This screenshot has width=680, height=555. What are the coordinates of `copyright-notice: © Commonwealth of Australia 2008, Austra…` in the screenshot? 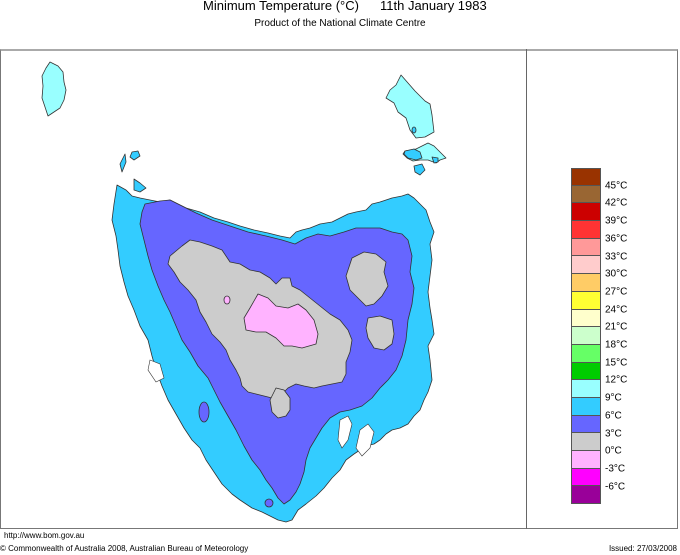 It's located at (124, 548).